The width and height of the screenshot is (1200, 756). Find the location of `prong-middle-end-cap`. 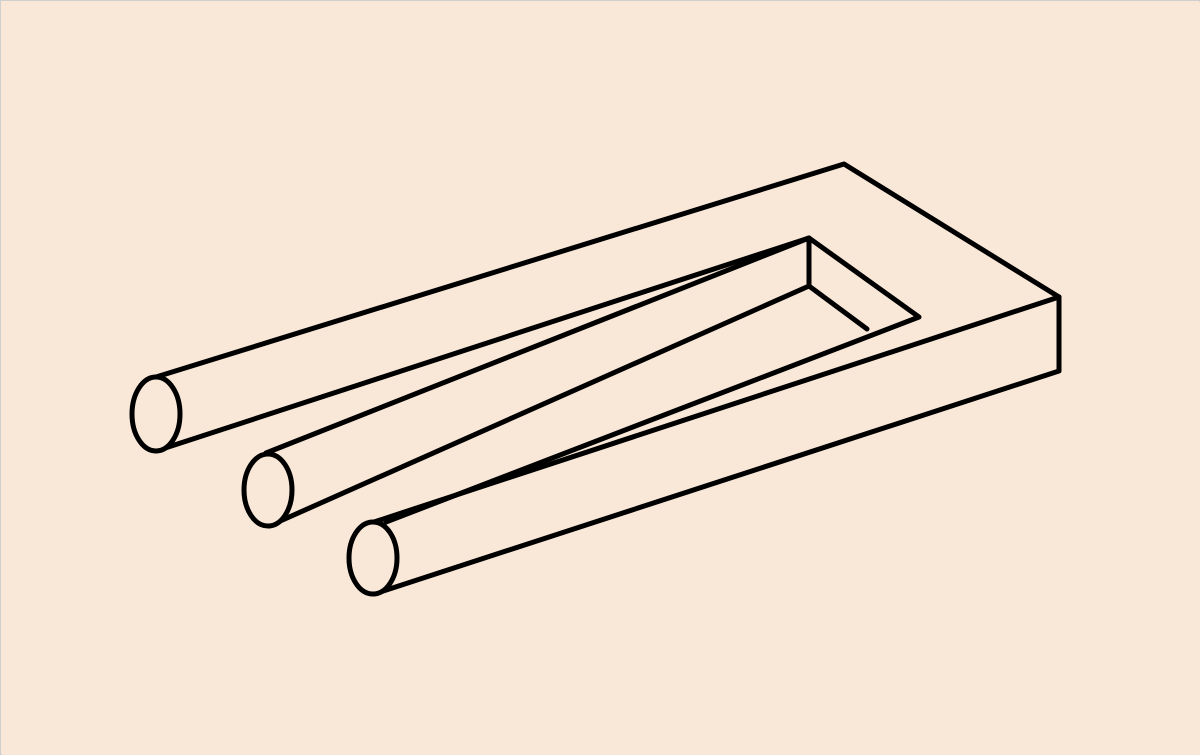

prong-middle-end-cap is located at coordinates (268, 490).